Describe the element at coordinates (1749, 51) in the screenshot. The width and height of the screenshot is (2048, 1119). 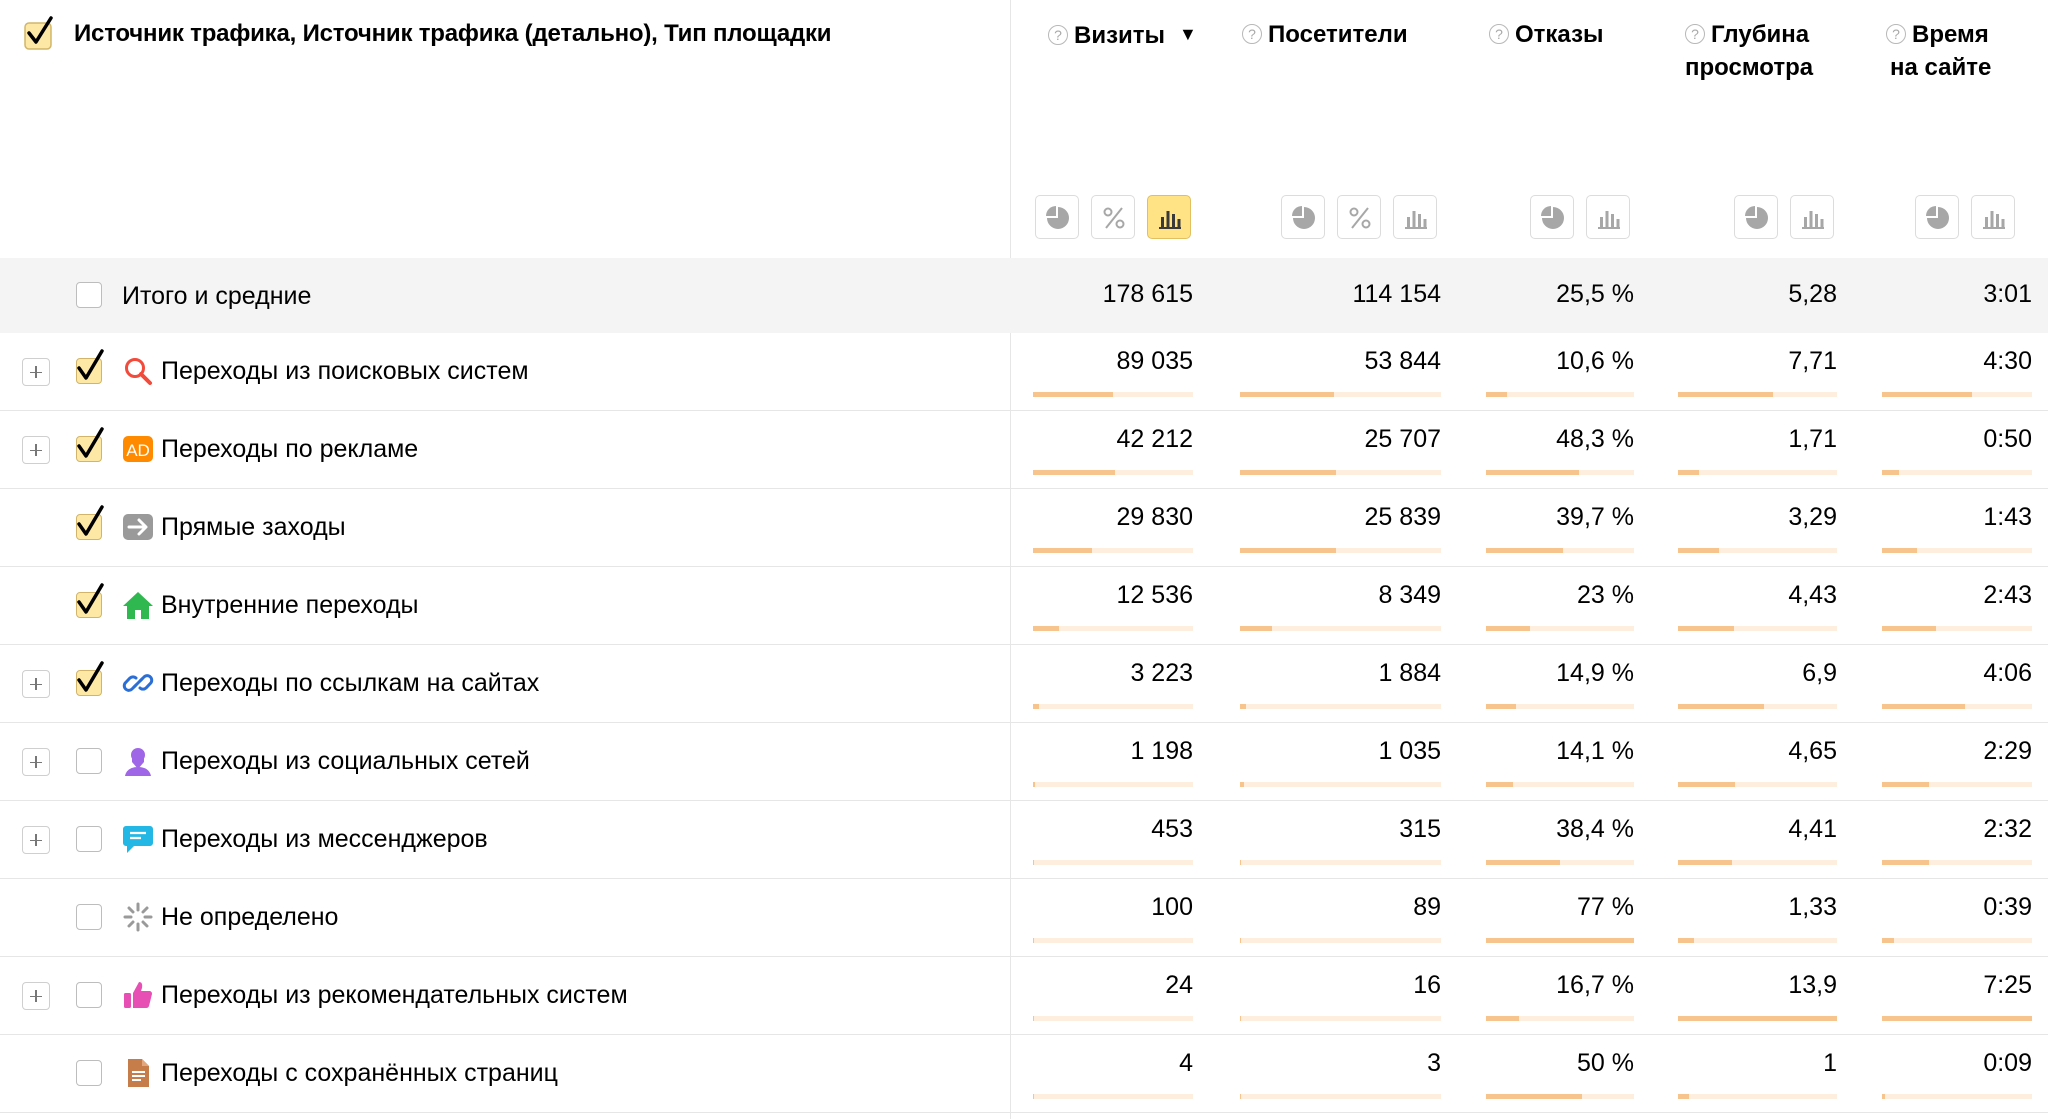
I see `column-header-depth: ? Глубина просмотра` at that location.